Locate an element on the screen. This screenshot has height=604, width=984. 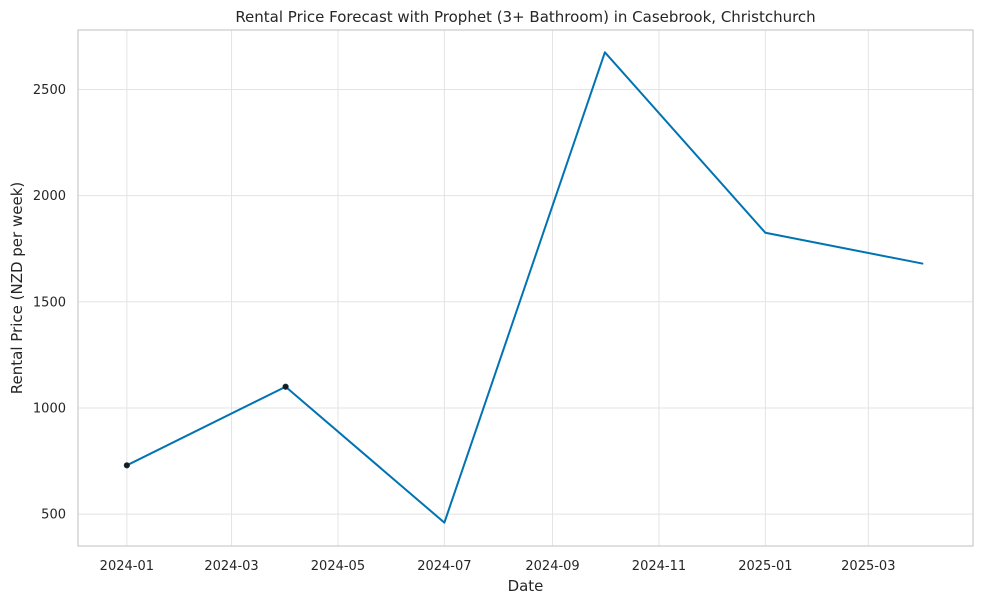
y-axis-label: Rental Price (NZD per week) is located at coordinates (17, 288).